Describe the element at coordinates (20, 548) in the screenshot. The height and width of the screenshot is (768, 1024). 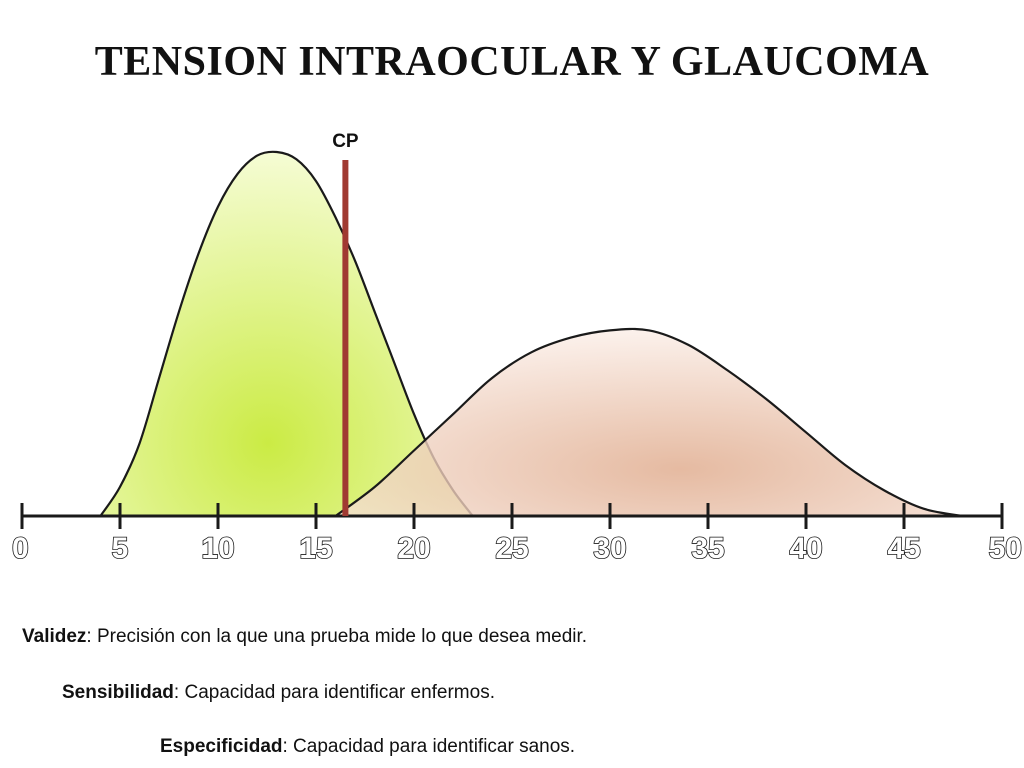
I see `x-tick-label: 0` at that location.